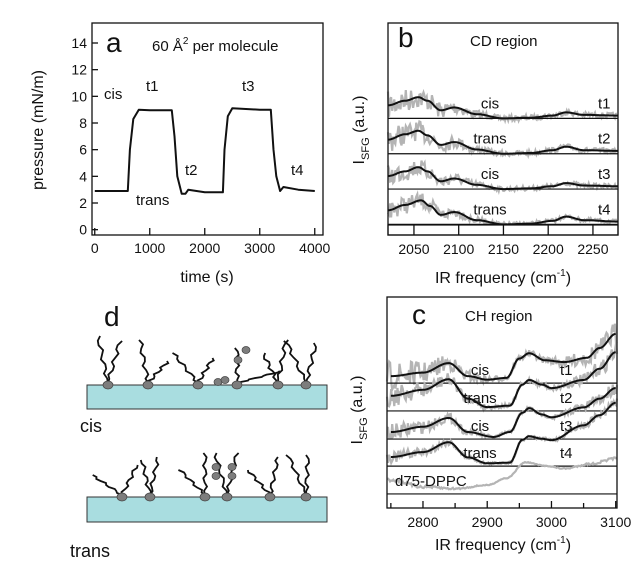 This screenshot has height=581, width=644. What do you see at coordinates (79, 70) in the screenshot?
I see `y-tick-label: 12` at bounding box center [79, 70].